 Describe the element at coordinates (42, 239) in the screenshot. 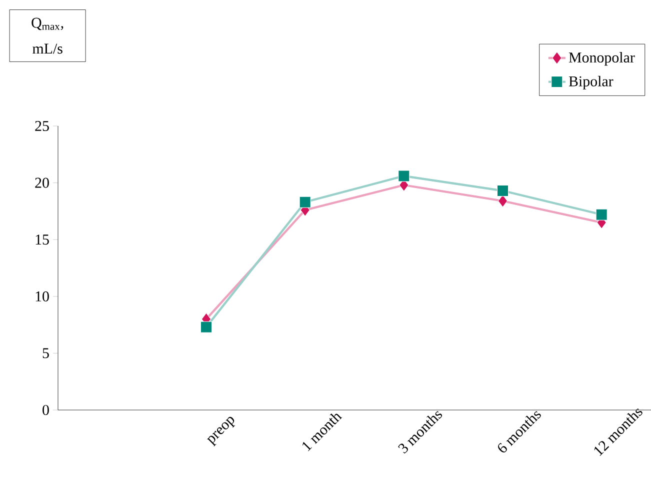

I see `y-tick-label: 15` at that location.